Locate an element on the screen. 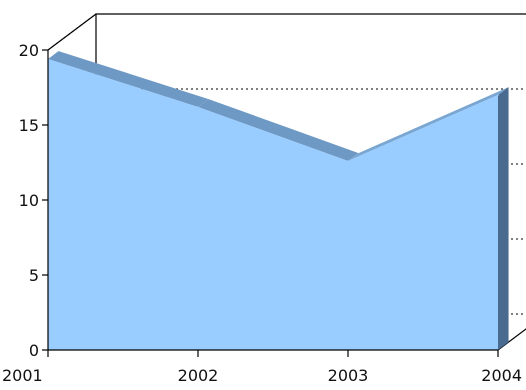  x-tick-label: 2004 is located at coordinates (501, 375).